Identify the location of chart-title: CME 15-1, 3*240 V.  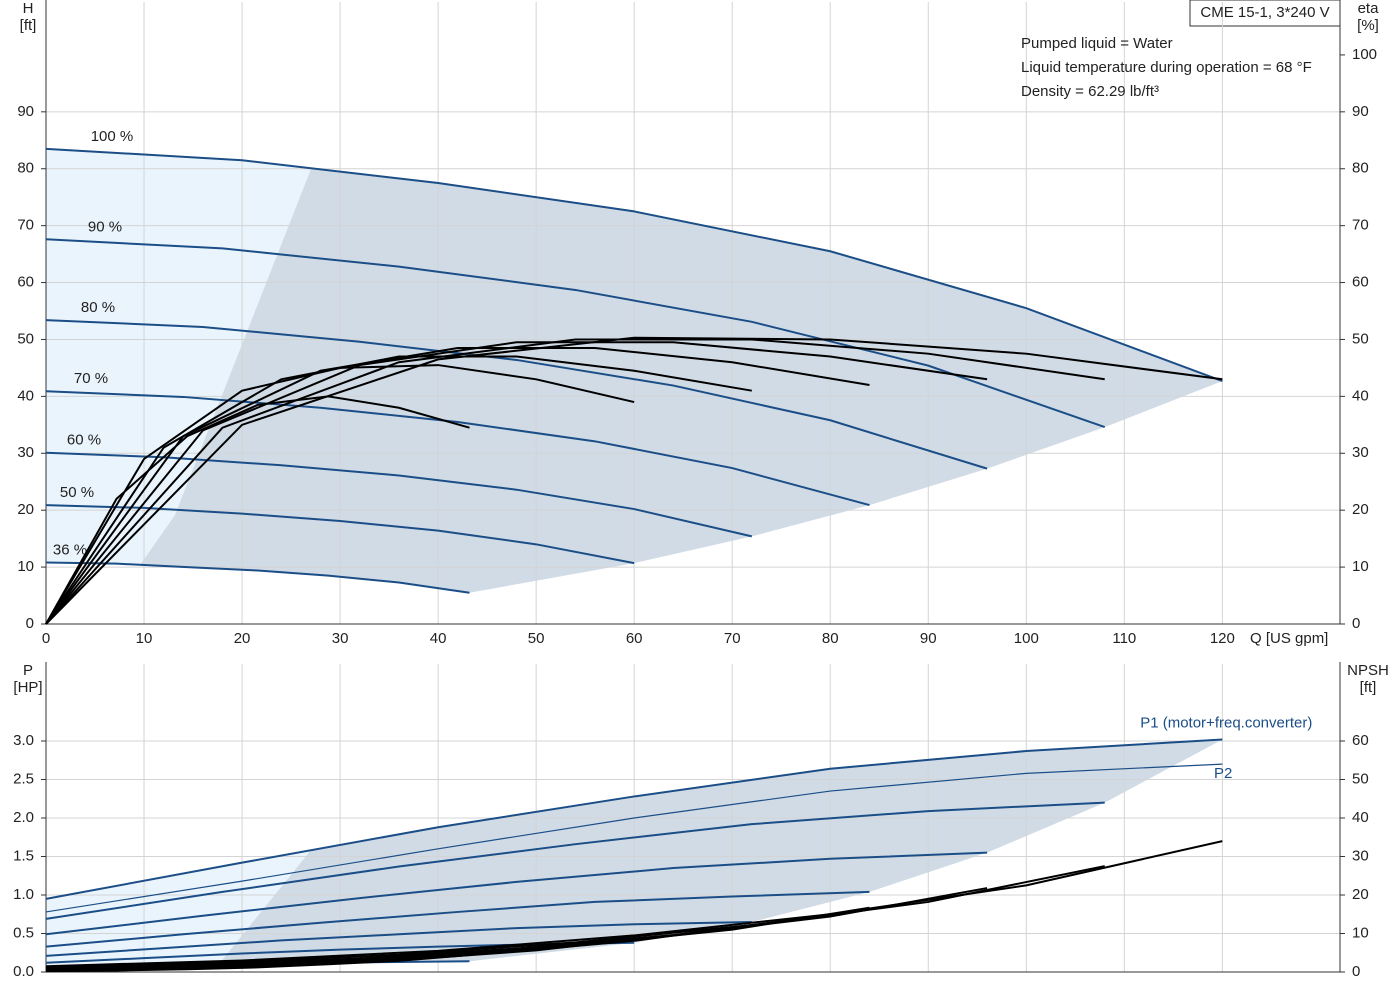
(1264, 12).